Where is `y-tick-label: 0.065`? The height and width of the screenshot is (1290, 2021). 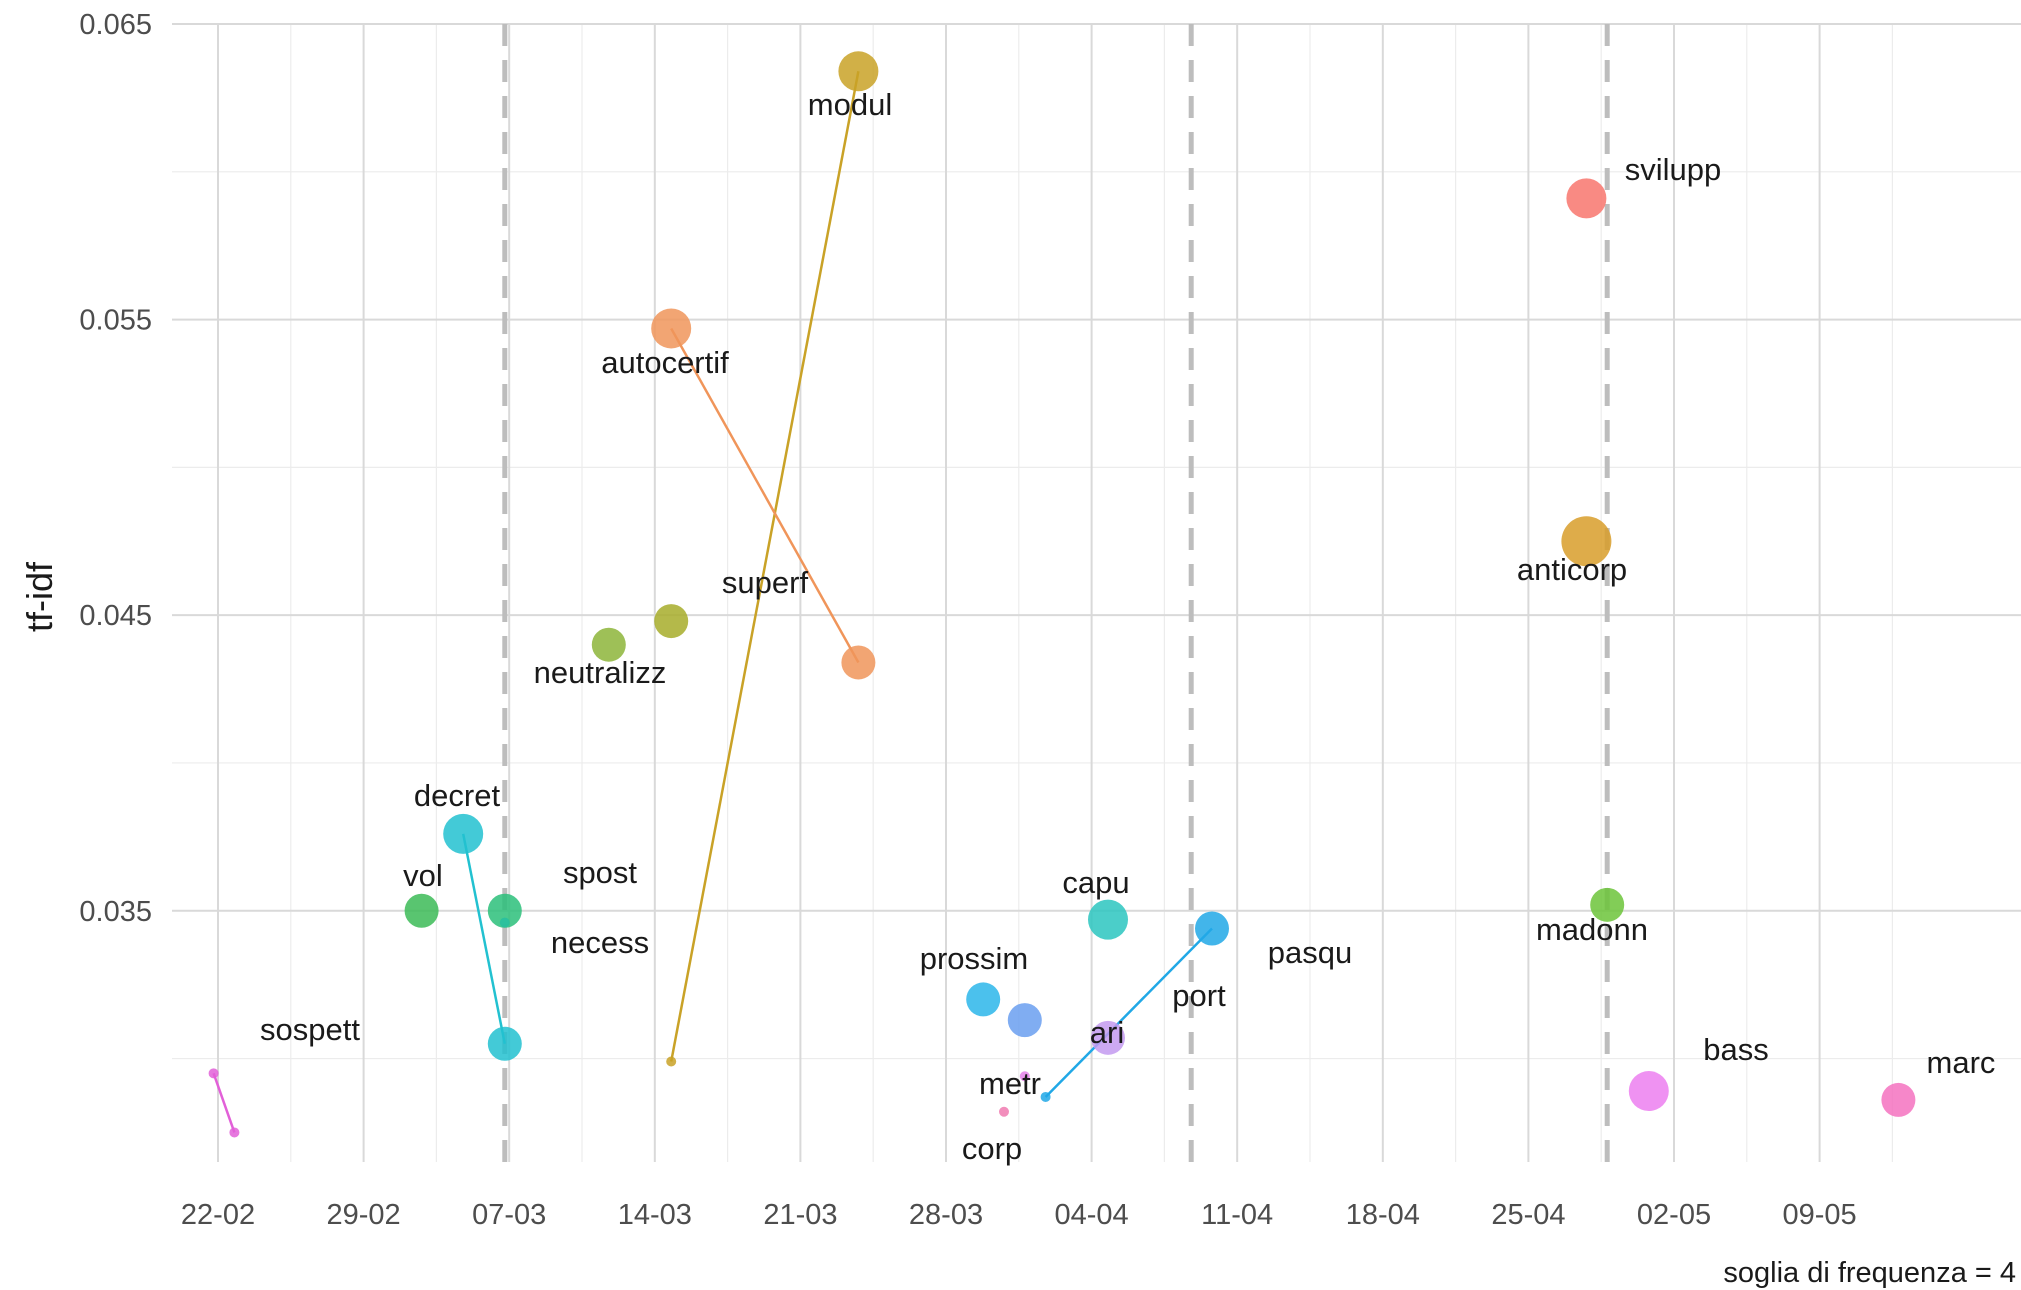 y-tick-label: 0.065 is located at coordinates (115, 25).